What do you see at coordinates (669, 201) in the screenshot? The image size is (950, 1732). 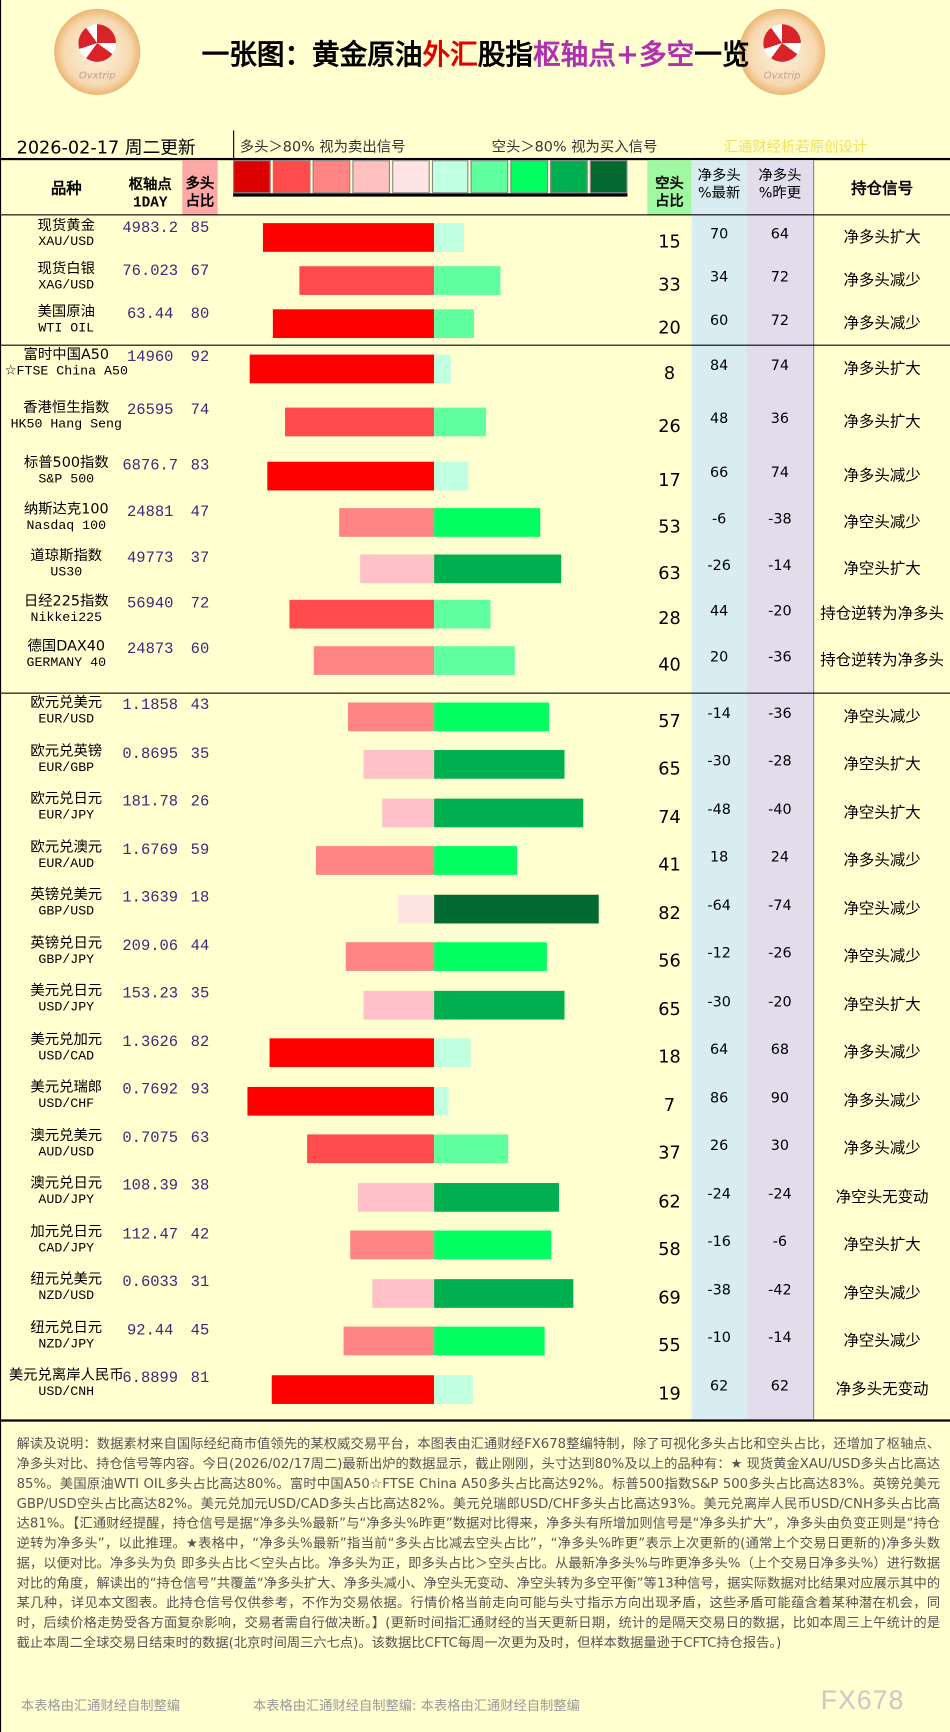 I see `col-header-short-sub: 占比` at bounding box center [669, 201].